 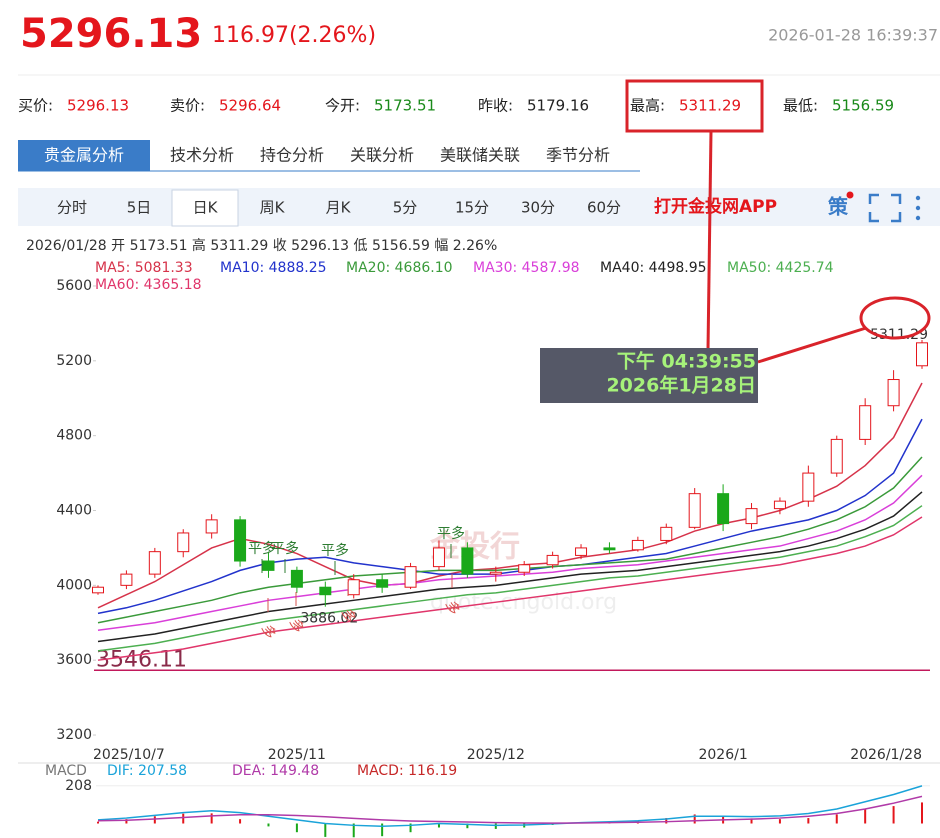 I want to click on tab: 贵金属分析, so click(x=84, y=155).